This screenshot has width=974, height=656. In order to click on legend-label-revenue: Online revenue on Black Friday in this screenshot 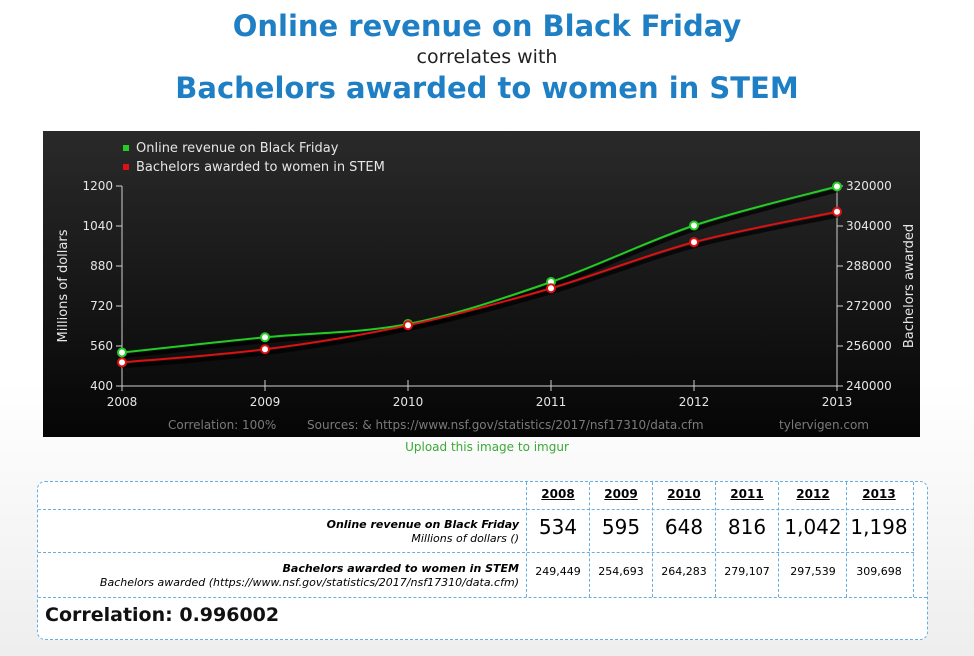, I will do `click(237, 148)`.